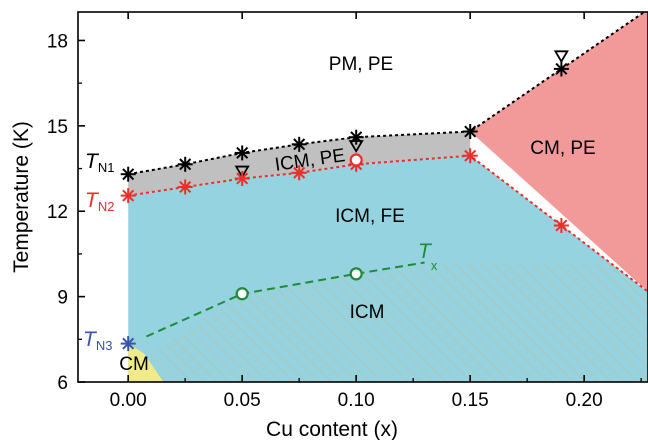 The height and width of the screenshot is (440, 648). Describe the element at coordinates (299, 163) in the screenshot. I see `region-icm-pe` at that location.